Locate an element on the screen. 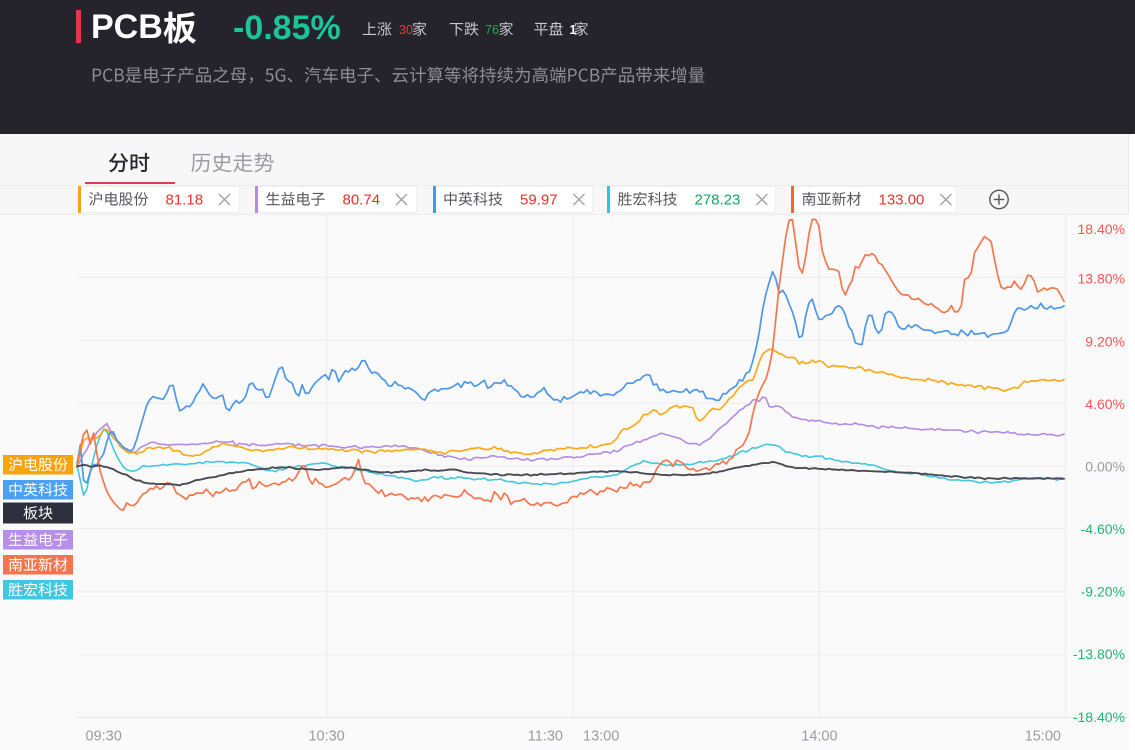 Image resolution: width=1135 pixels, height=750 pixels. svg-text: -9.20% is located at coordinates (1103, 592).